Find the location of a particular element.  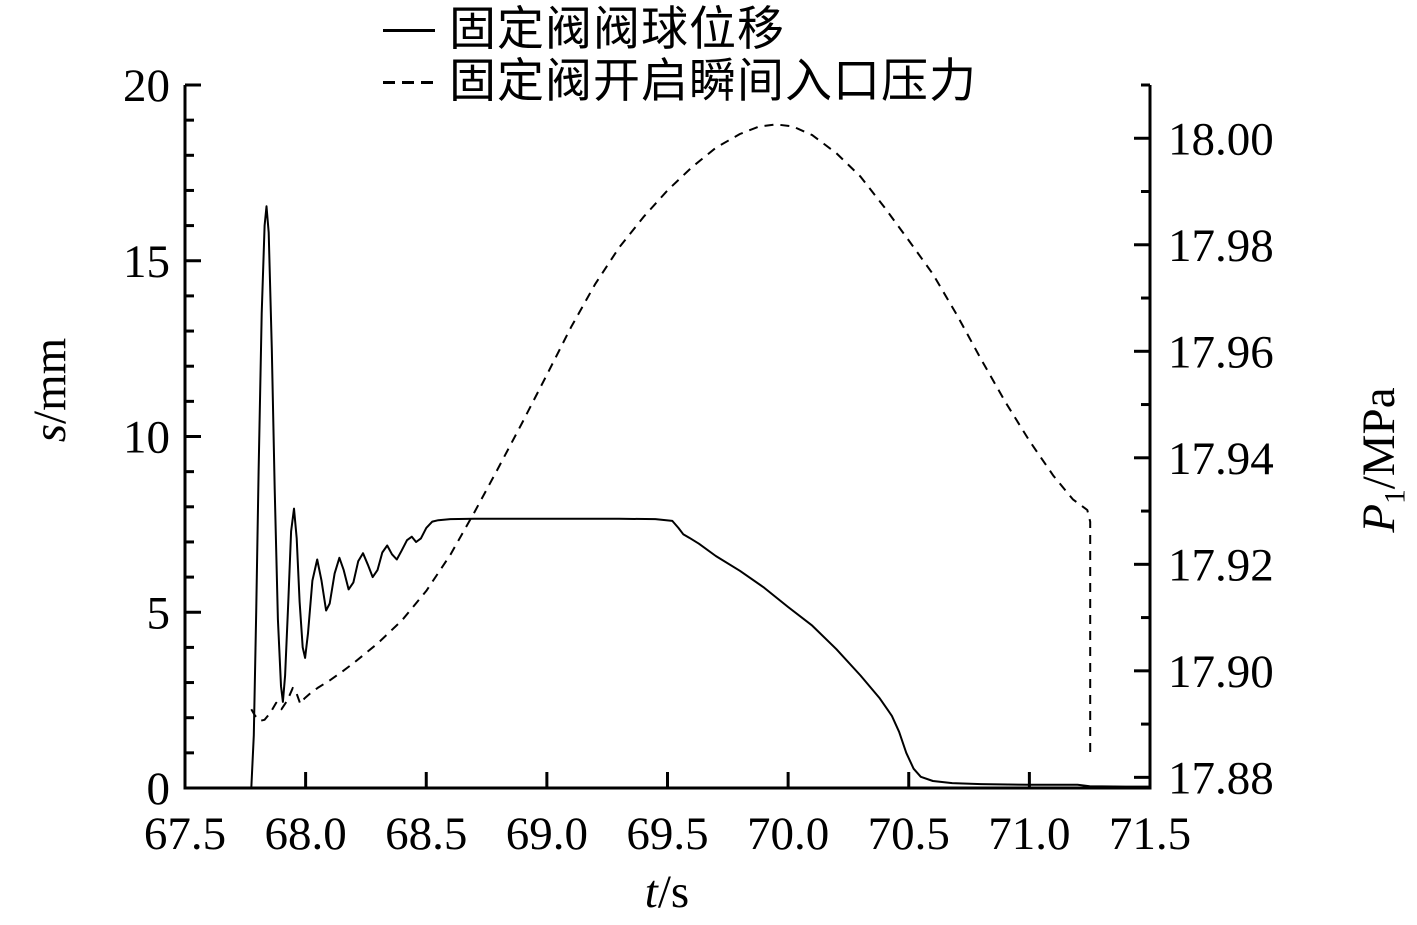

y-right-tick-label: 17.88 is located at coordinates (1221, 778).